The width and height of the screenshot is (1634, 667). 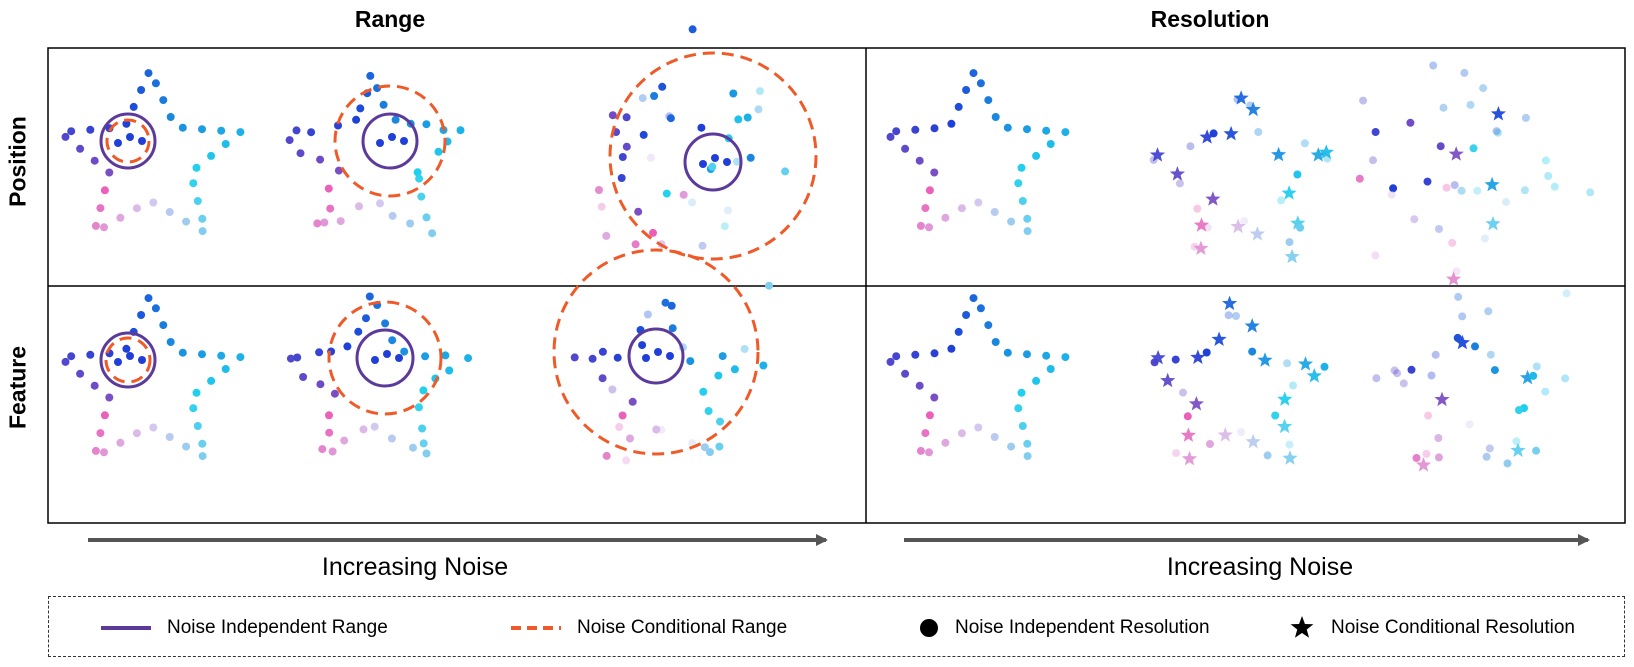 I want to click on dot-icon, so click(x=929, y=627).